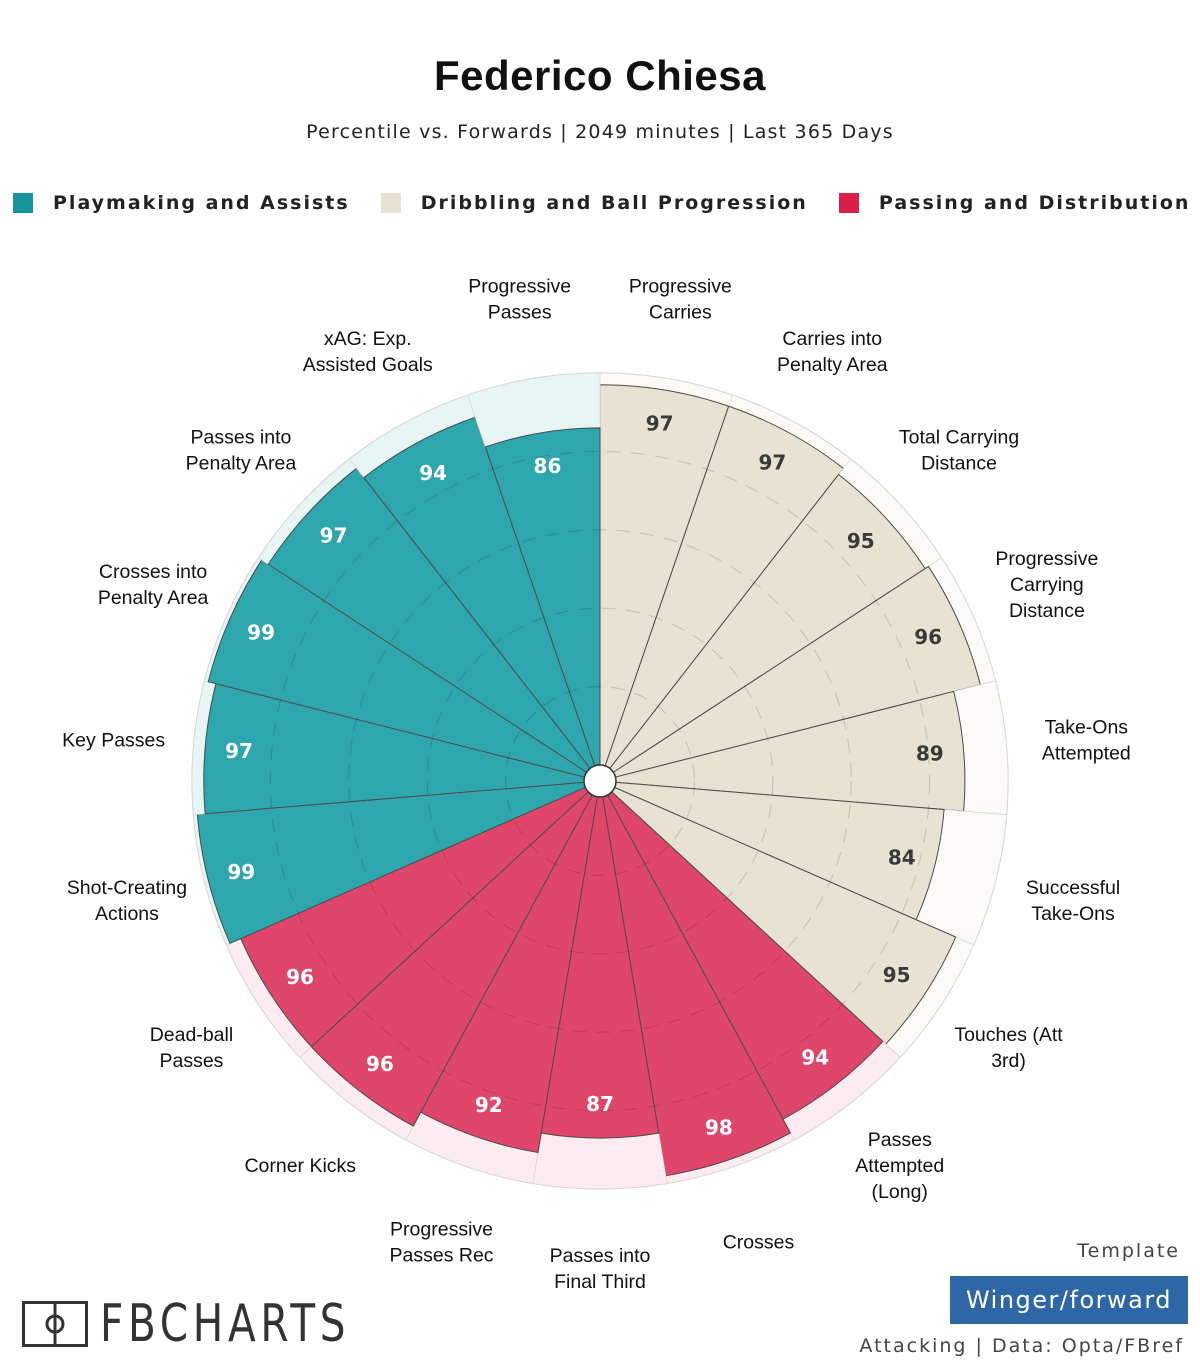 This screenshot has width=1200, height=1371. I want to click on value-label-passes-into-final-third: 87, so click(600, 1104).